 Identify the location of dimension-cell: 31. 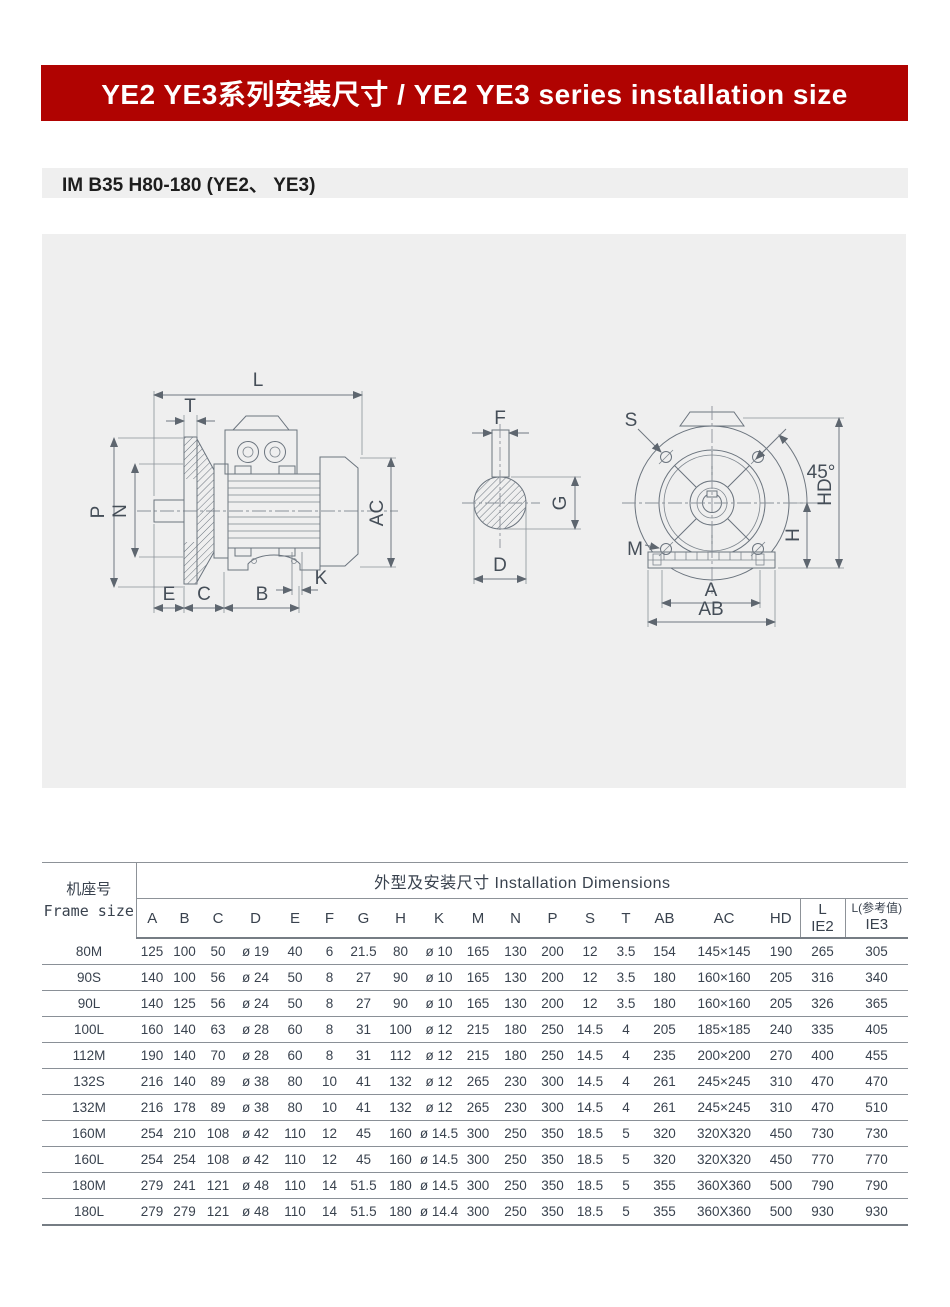
(363, 1055).